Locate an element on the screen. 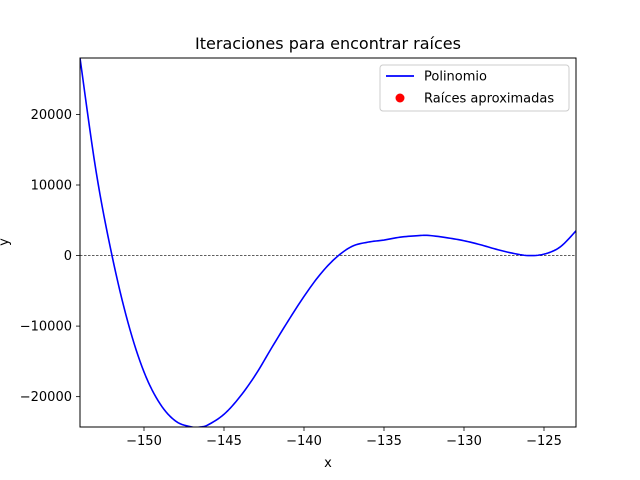  y-tick-label: −10000 is located at coordinates (46, 327).